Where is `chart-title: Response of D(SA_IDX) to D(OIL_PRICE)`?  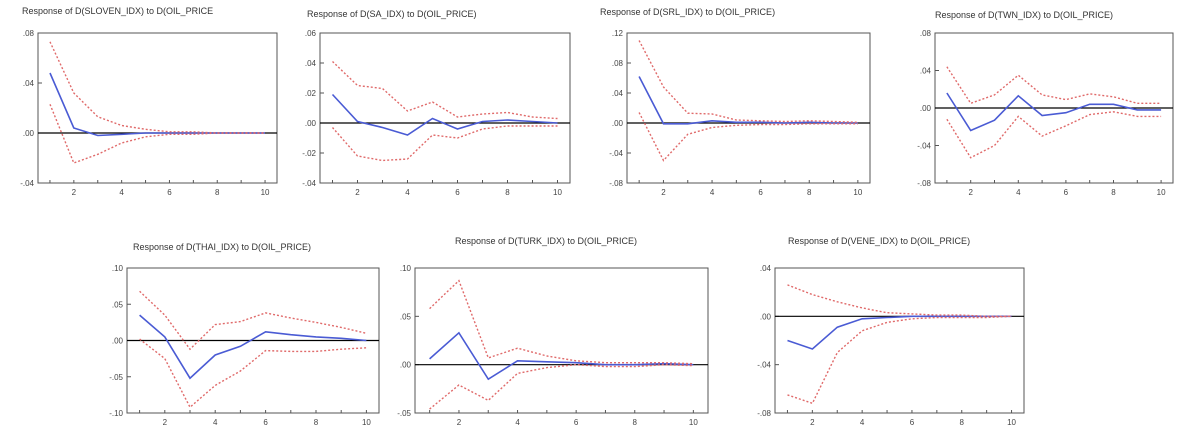
chart-title: Response of D(SA_IDX) to D(OIL_PRICE) is located at coordinates (392, 14).